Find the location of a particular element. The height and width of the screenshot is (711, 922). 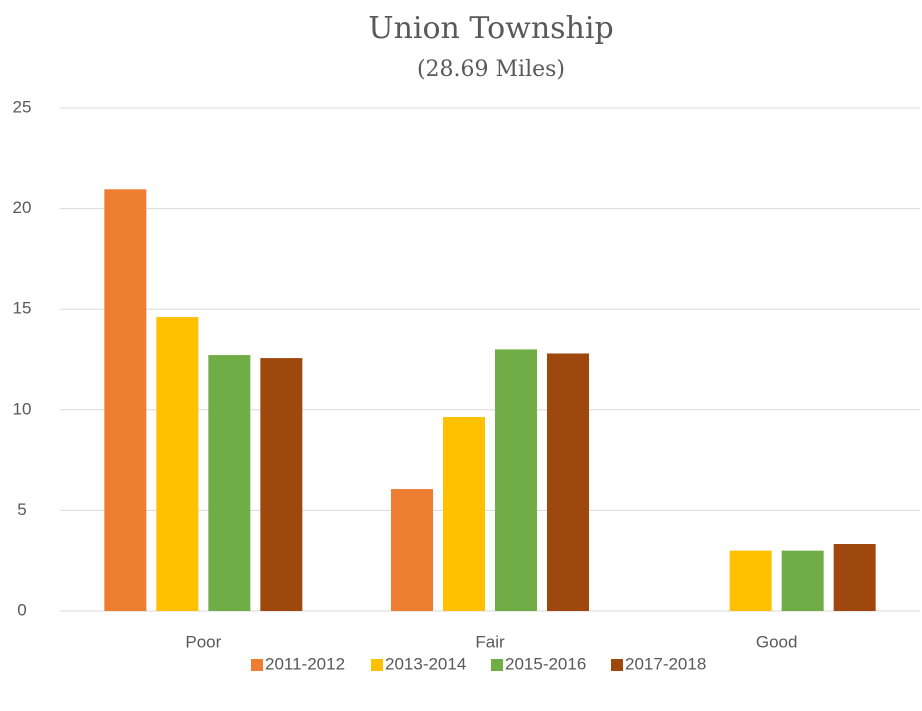

y-tick-label: 10 is located at coordinates (22, 408).